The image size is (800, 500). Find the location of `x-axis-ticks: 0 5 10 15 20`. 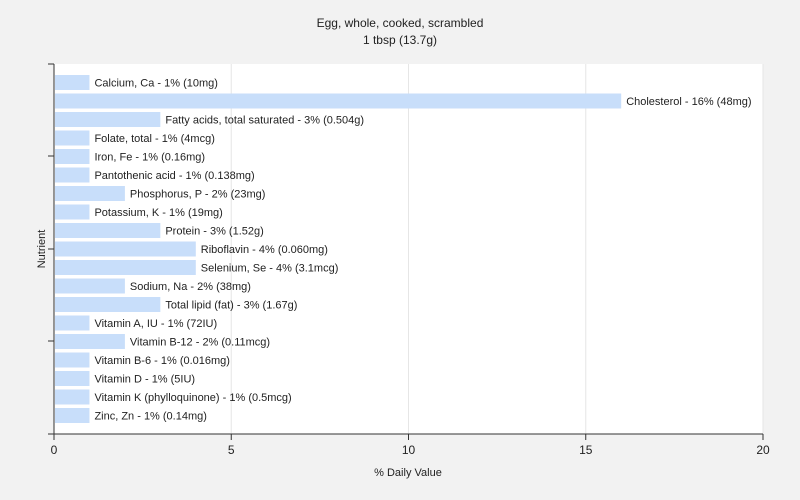

x-axis-ticks: 0 5 10 15 20 is located at coordinates (410, 445).